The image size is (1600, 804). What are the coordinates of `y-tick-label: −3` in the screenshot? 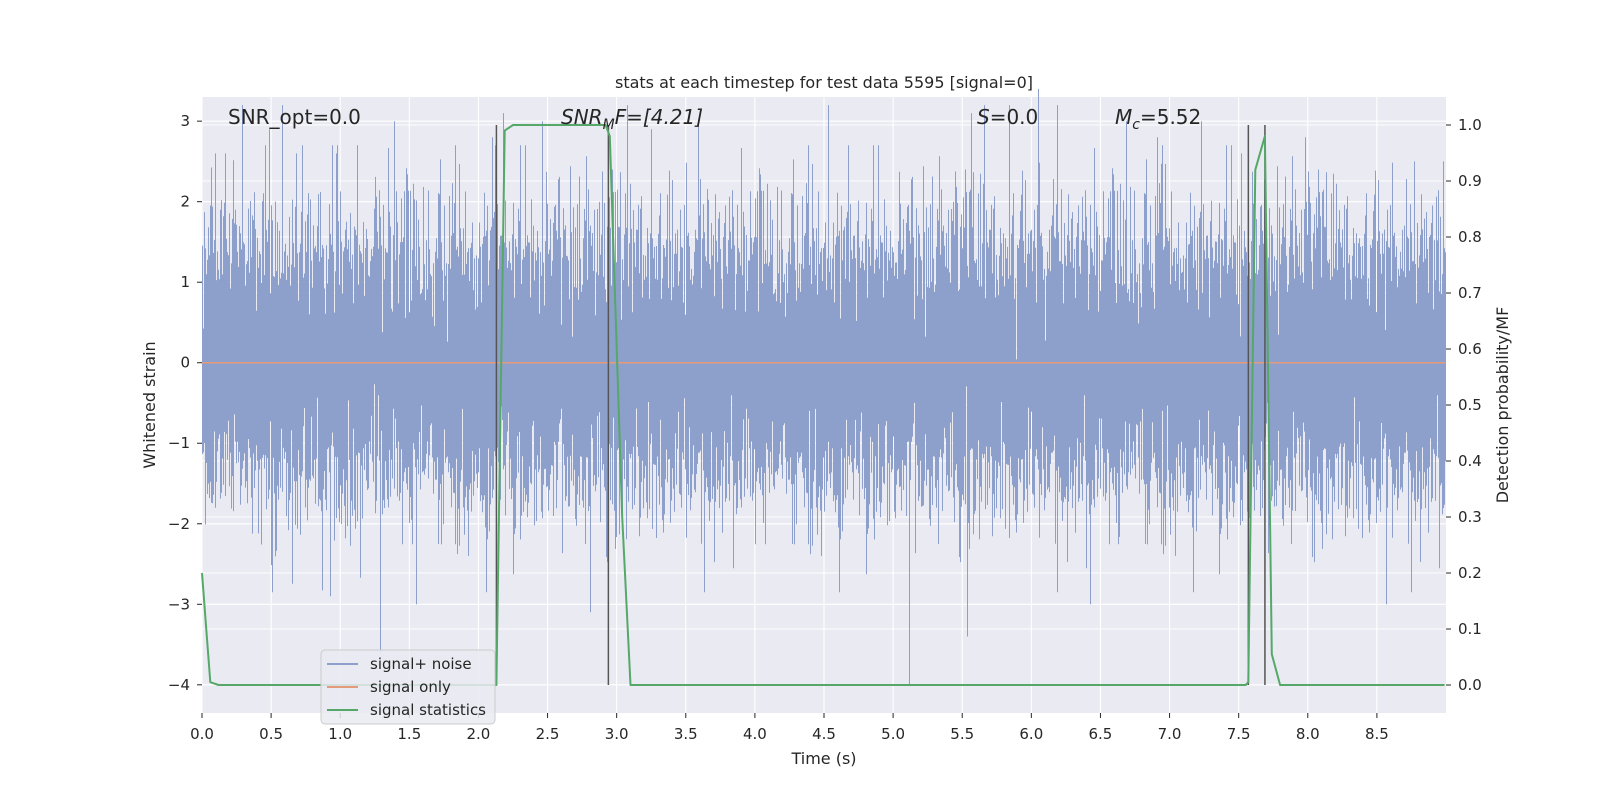 It's located at (179, 604).